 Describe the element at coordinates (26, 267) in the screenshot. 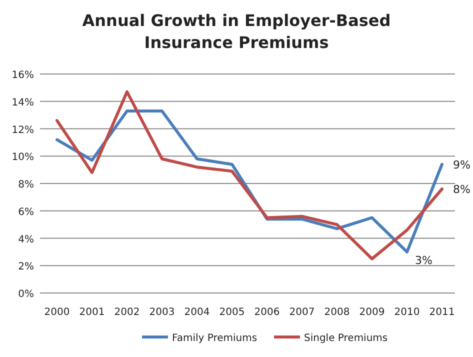

I see `y-tick-label: 2%` at that location.